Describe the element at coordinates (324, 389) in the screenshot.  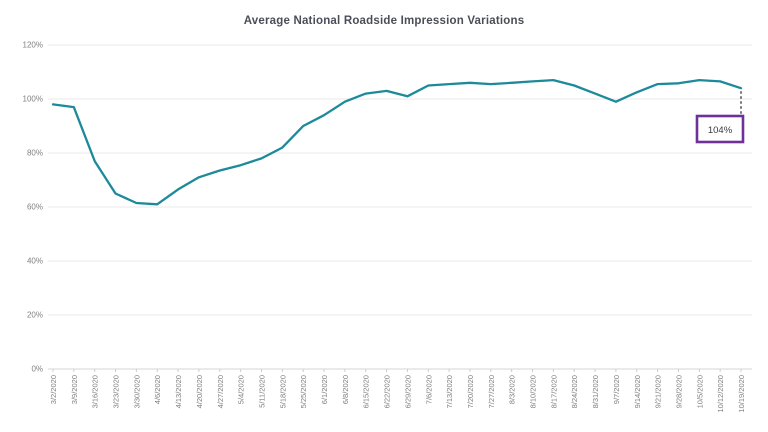
I see `x-axis-tick-label: 6/1/2020` at that location.